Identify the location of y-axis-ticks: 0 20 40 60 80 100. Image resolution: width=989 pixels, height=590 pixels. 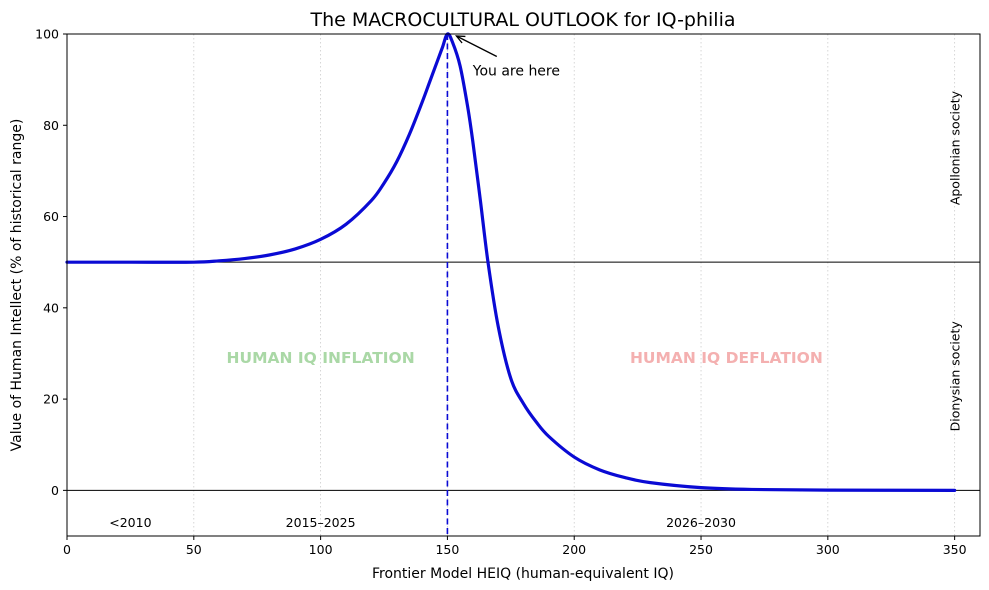
(51, 262).